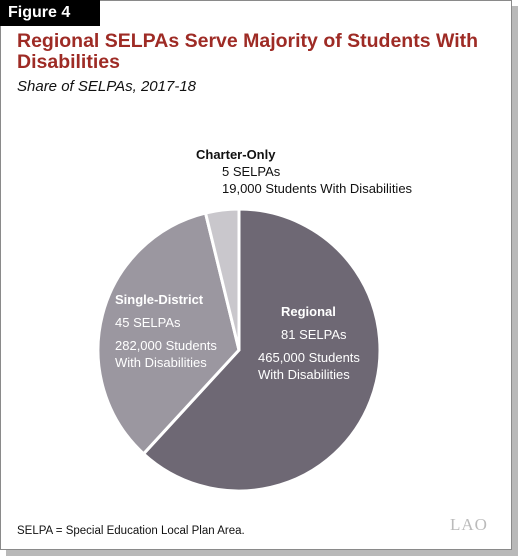  Describe the element at coordinates (50, 13) in the screenshot. I see `figure-label: Figure 4` at that location.